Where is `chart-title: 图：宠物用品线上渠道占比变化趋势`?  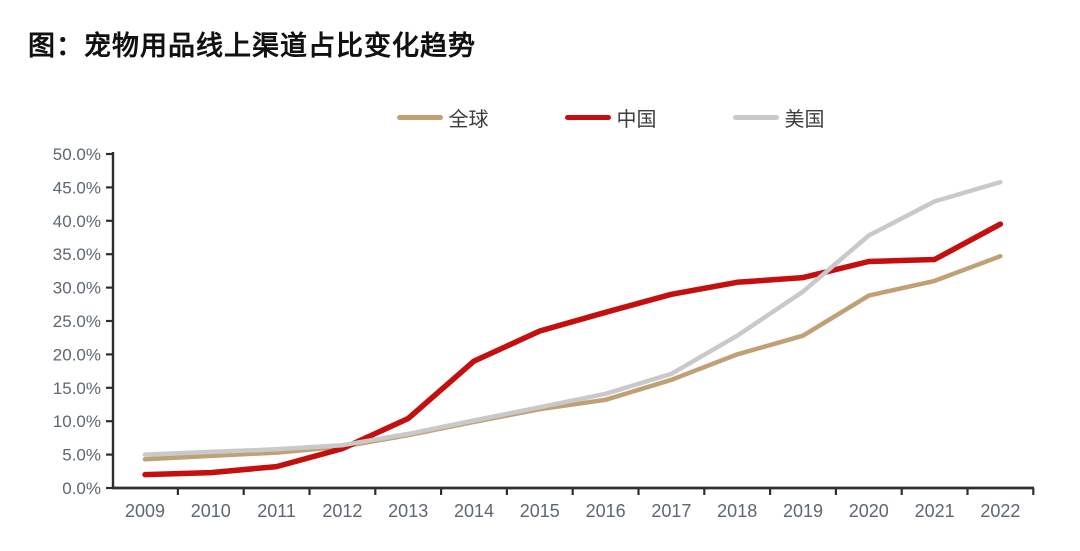 chart-title: 图：宠物用品线上渠道占比变化趋势 is located at coordinates (252, 46).